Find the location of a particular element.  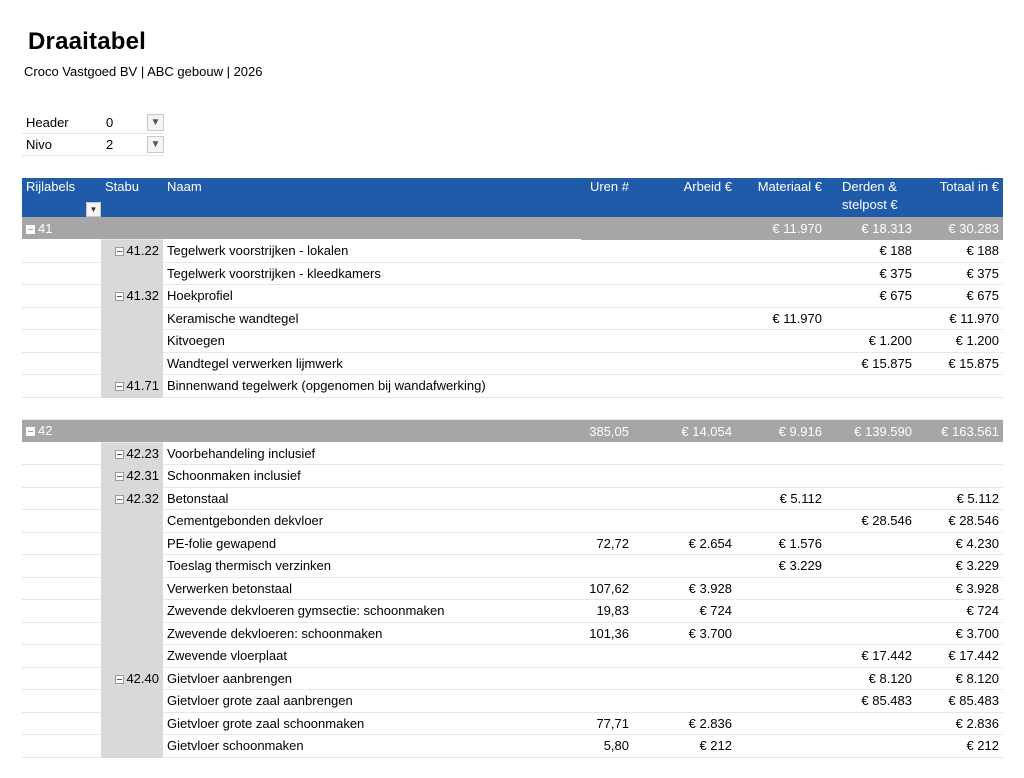

col-stabu: Stabu is located at coordinates (132, 197).